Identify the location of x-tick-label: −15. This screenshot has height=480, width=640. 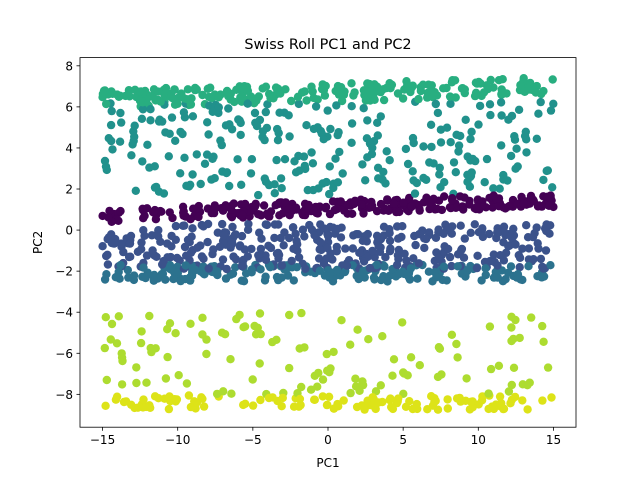
(102, 440).